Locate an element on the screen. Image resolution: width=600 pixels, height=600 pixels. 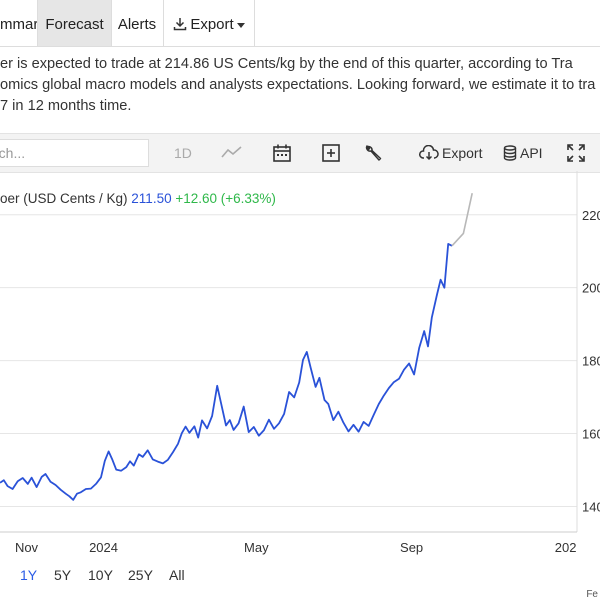
x-tick-label: Nov is located at coordinates (27, 547).